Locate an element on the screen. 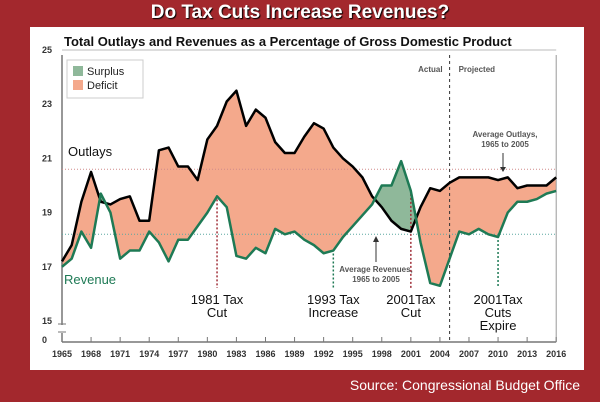 The height and width of the screenshot is (402, 600). annotation-label: 1981 Tax is located at coordinates (217, 299).